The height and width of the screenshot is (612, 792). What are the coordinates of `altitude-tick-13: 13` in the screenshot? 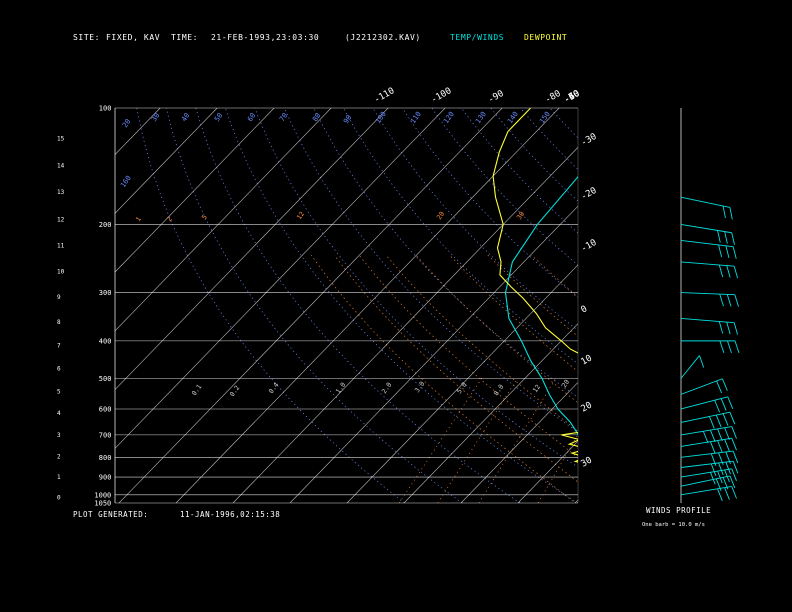 It's located at (61, 192).